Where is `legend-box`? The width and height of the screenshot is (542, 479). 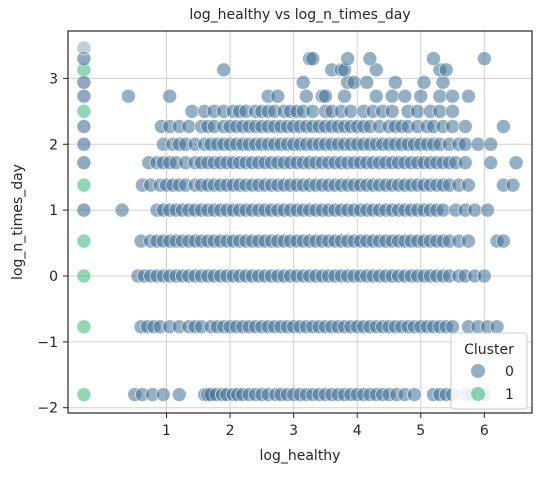
legend-box is located at coordinates (489, 371).